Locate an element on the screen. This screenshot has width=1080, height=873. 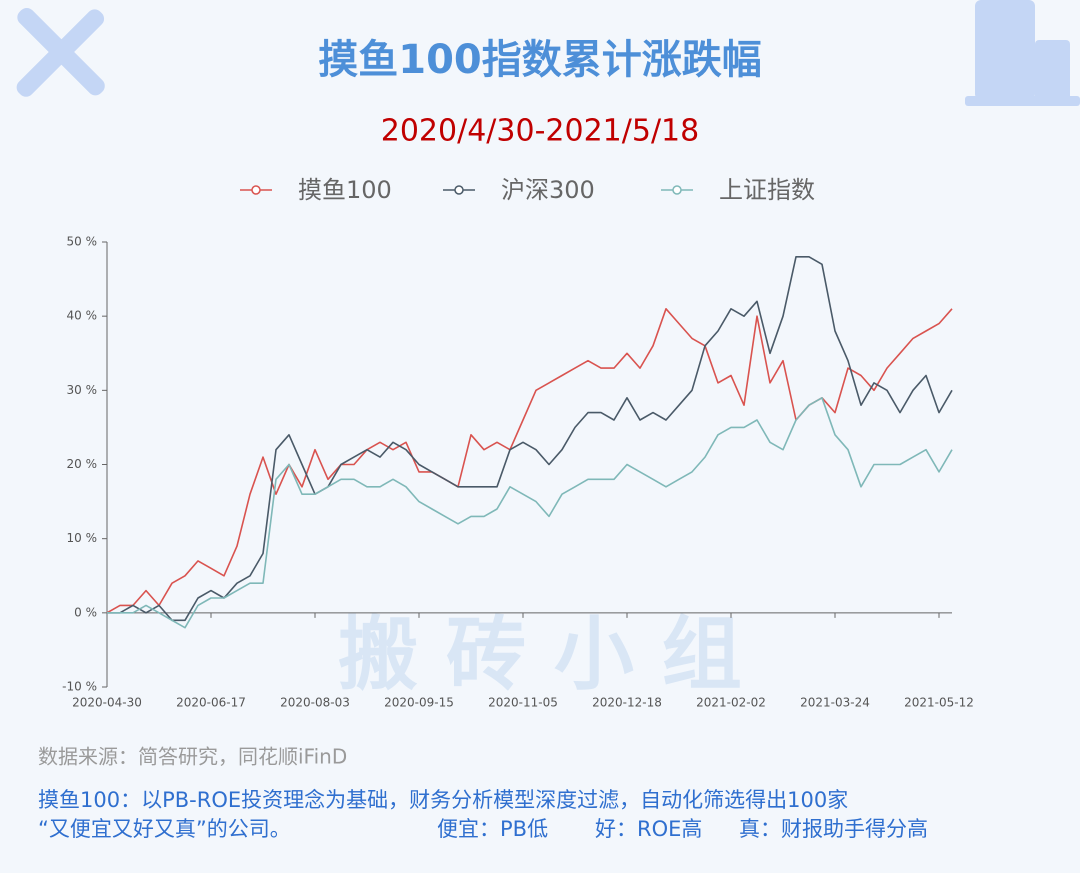
building-icon is located at coordinates (1022, 53).